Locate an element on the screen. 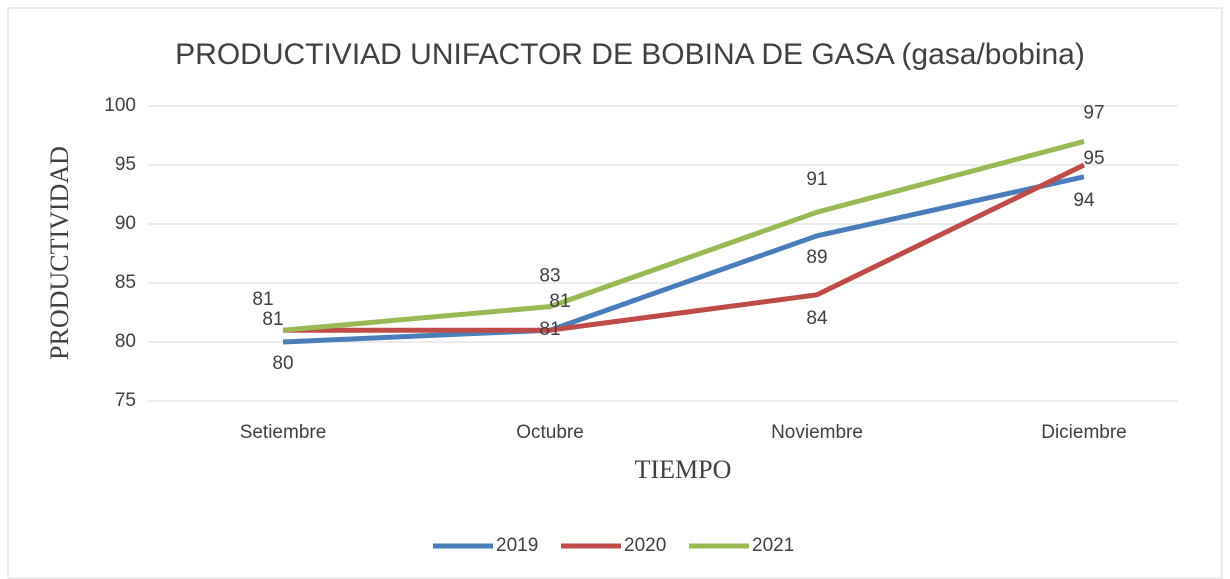 This screenshot has width=1230, height=579. y-tick-label: 95 is located at coordinates (125, 164).